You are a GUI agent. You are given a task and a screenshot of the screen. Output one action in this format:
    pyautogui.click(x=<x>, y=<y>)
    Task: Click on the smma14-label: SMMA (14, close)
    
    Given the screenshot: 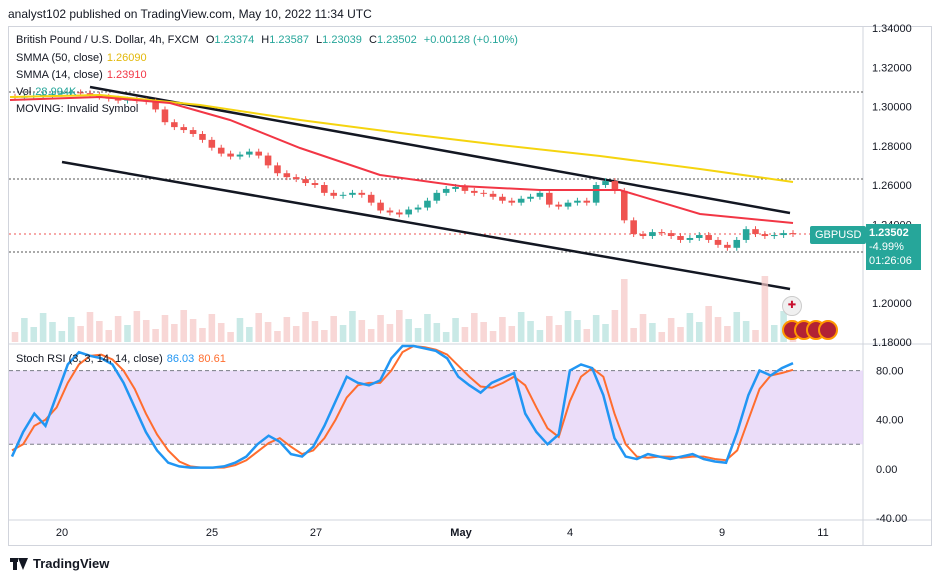 What is the action you would take?
    pyautogui.click(x=59, y=75)
    